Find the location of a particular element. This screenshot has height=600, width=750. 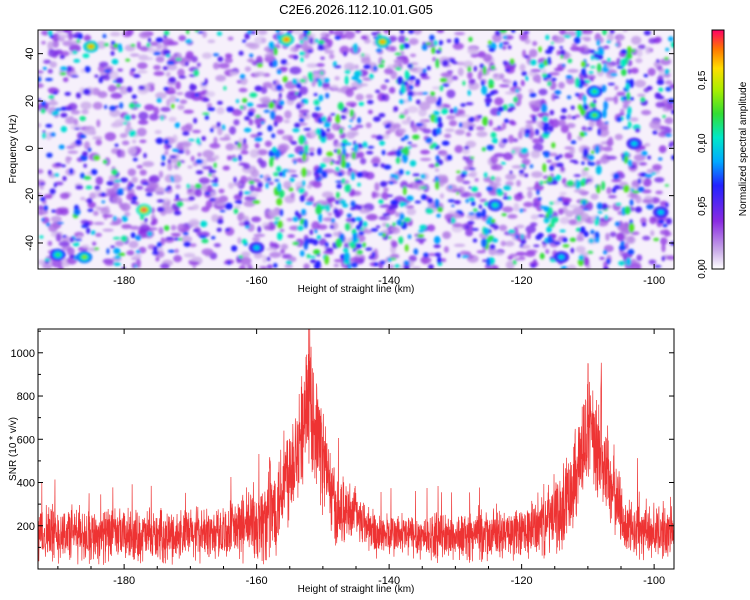

y-tick-label: 800 is located at coordinates (26, 397).